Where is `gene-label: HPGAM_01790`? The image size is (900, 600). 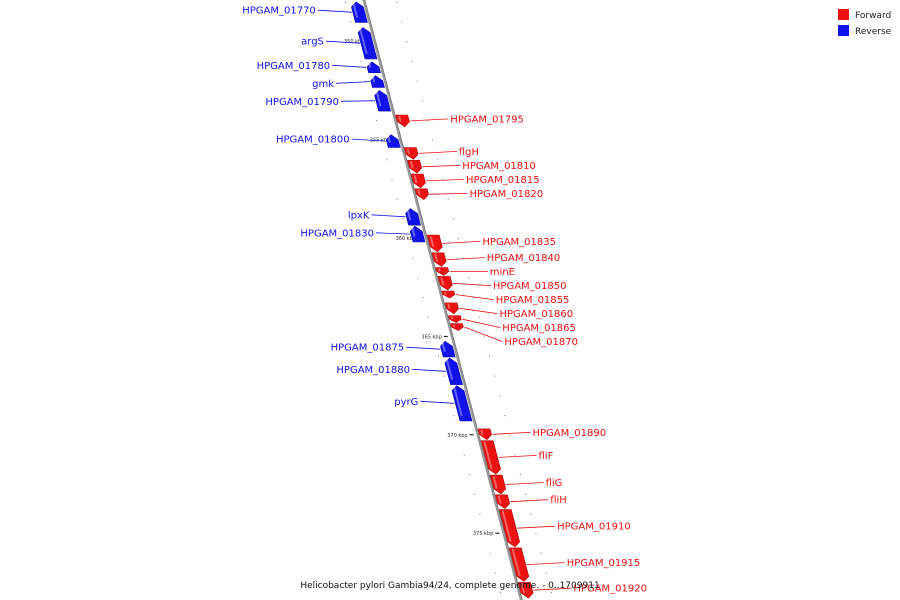
gene-label: HPGAM_01790 is located at coordinates (302, 102).